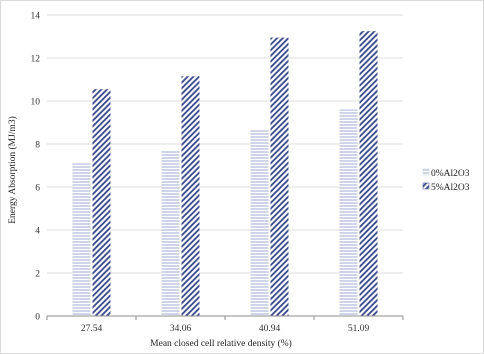 The height and width of the screenshot is (354, 484). I want to click on x-tick-label: 40.94, so click(270, 329).